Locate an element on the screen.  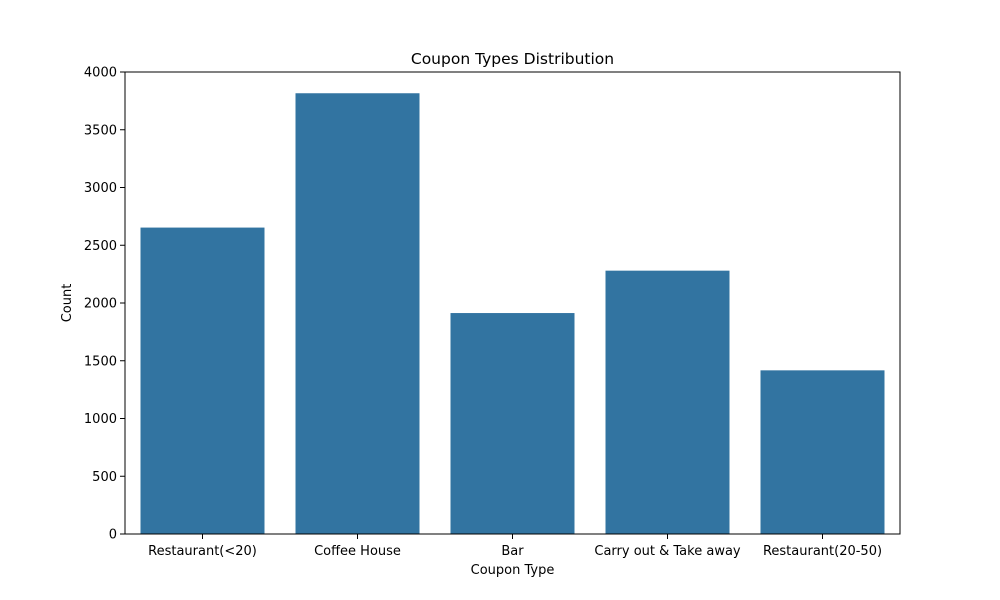
x-tick-label: Restaurant(20-50) is located at coordinates (822, 551).